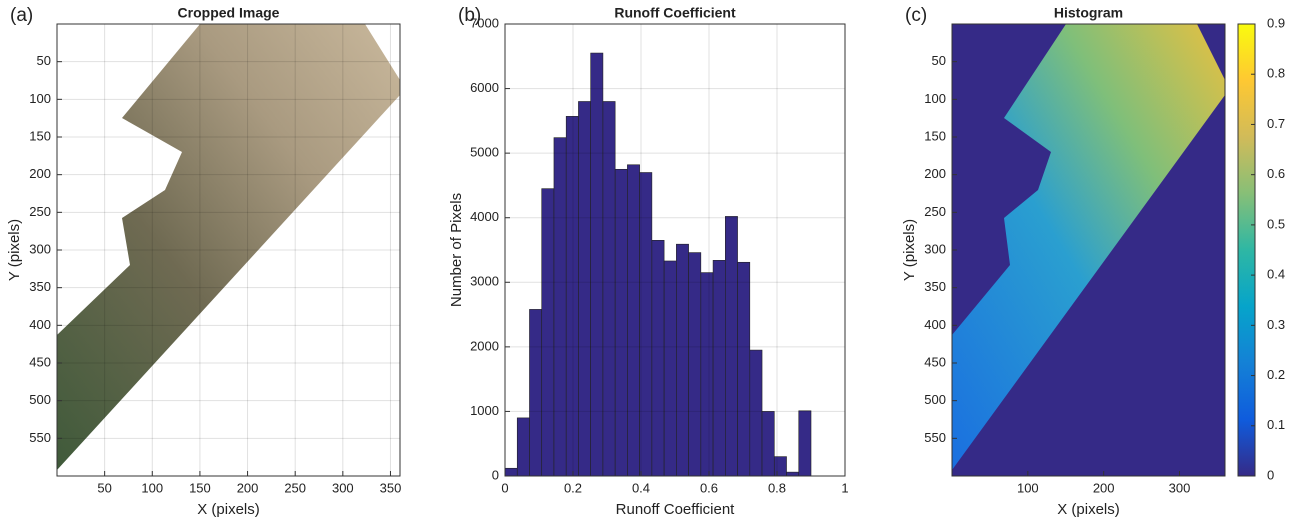 The width and height of the screenshot is (1292, 528). I want to click on panel-label: (a), so click(21, 15).